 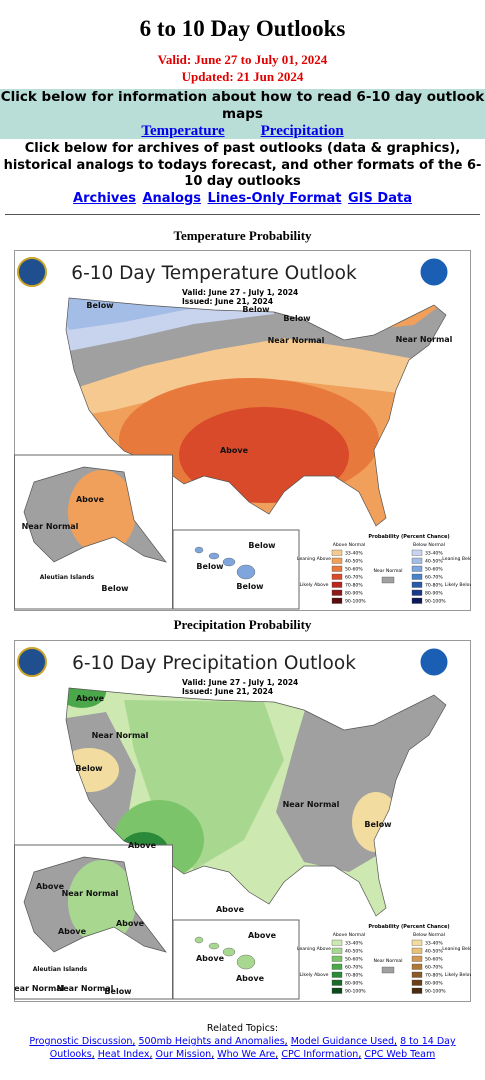 I want to click on legend-leaning-below: Leaning Below, so click(x=456, y=949).